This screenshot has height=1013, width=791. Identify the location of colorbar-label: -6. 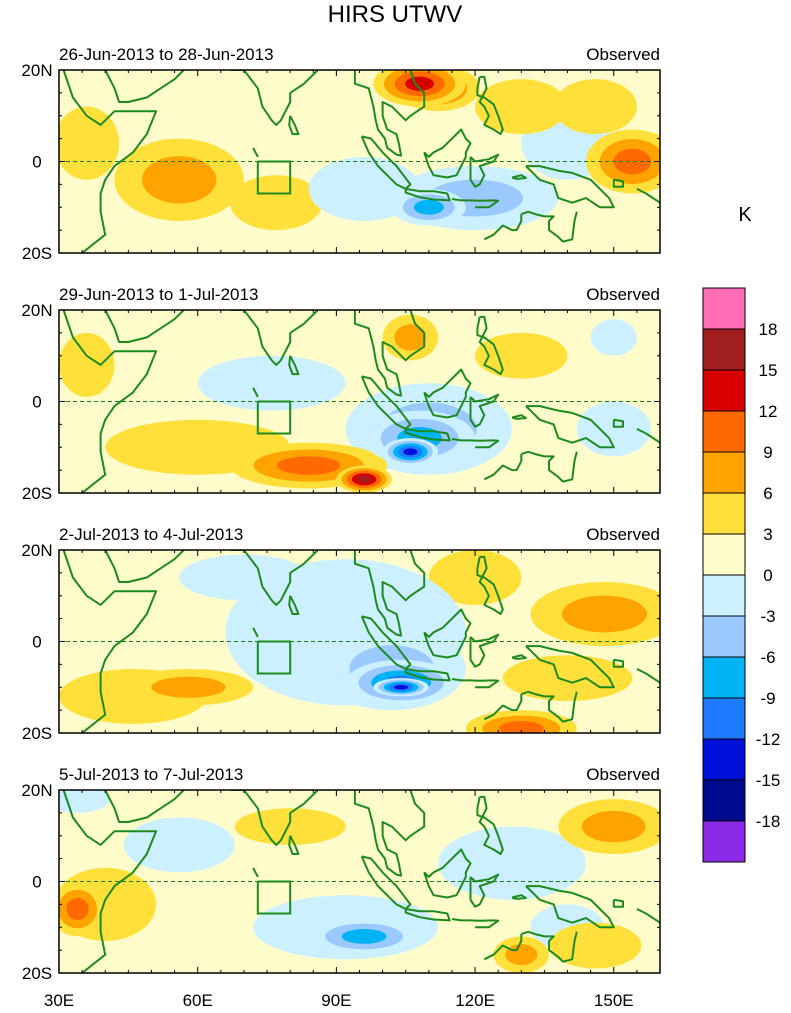
(767, 657).